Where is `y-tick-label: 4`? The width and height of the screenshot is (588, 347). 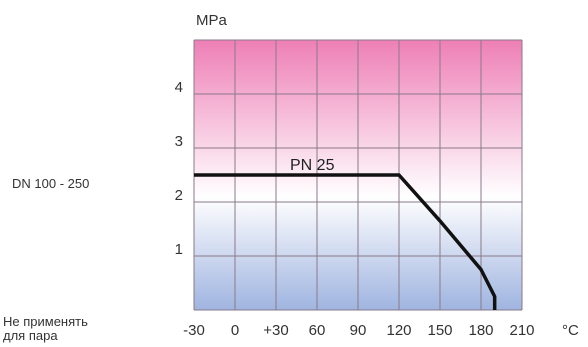
y-tick-label: 4 is located at coordinates (179, 87).